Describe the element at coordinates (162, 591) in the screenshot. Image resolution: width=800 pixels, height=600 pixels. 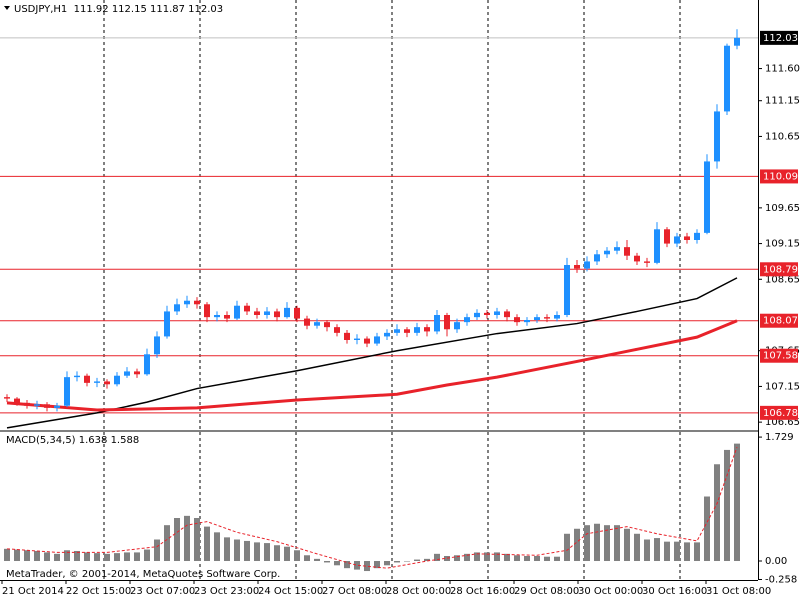
I see `x-tick-label: 23 Oct 07:00` at that location.